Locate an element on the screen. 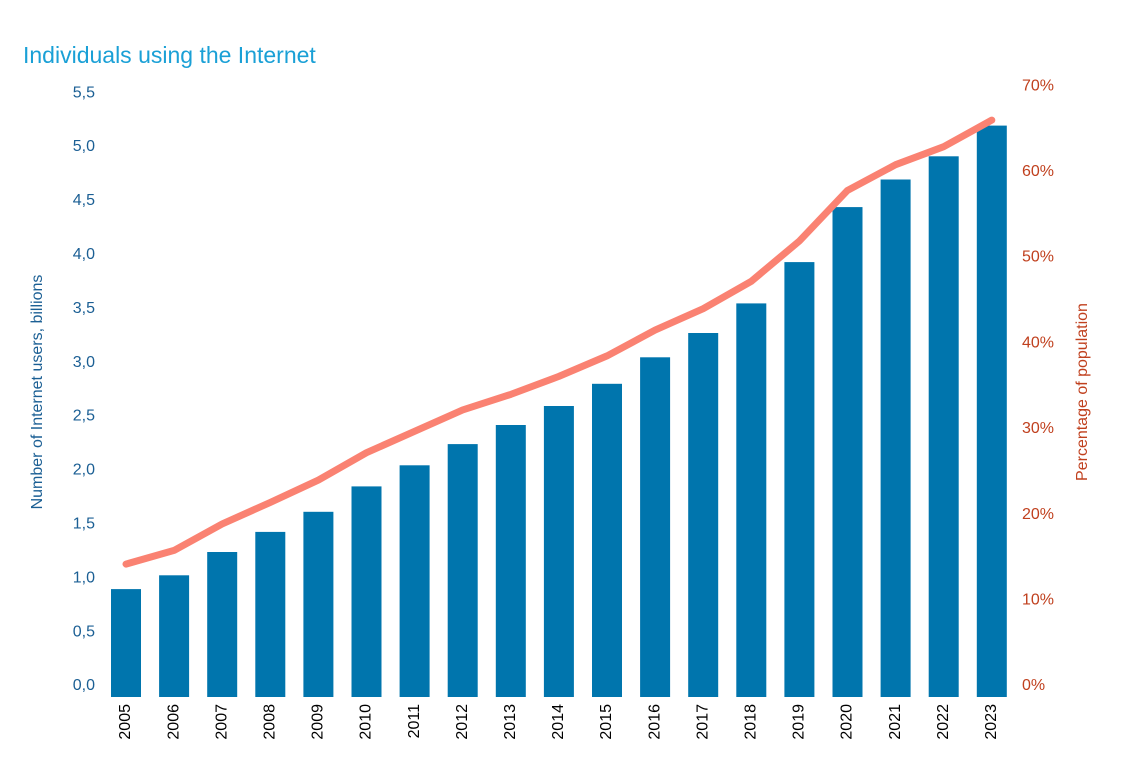  y-left-tick-label: 3,5 is located at coordinates (84, 308).